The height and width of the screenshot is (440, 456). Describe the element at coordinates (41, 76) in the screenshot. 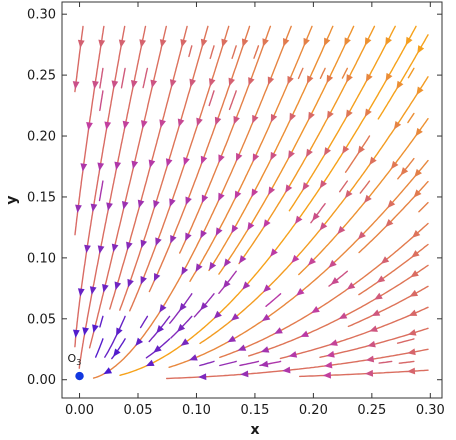

I see `y-tick-label: 0.25` at that location.